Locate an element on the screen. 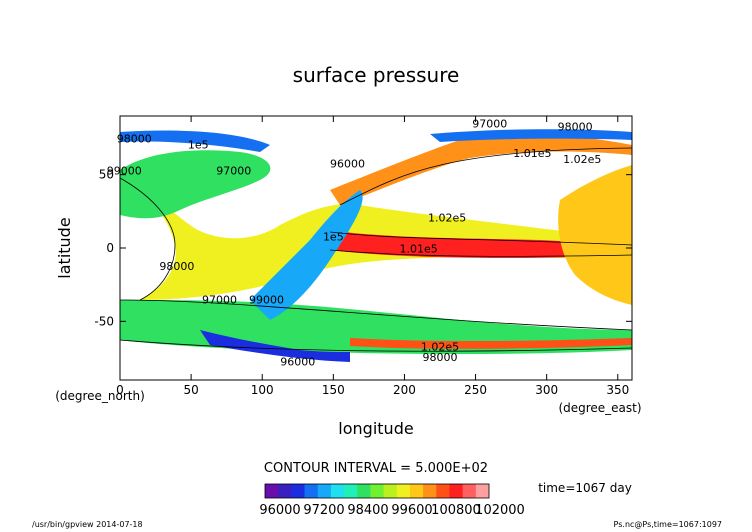 Image resolution: width=752 pixels, height=532 pixels. colorbar-tick-label: 102000 is located at coordinates (500, 510).